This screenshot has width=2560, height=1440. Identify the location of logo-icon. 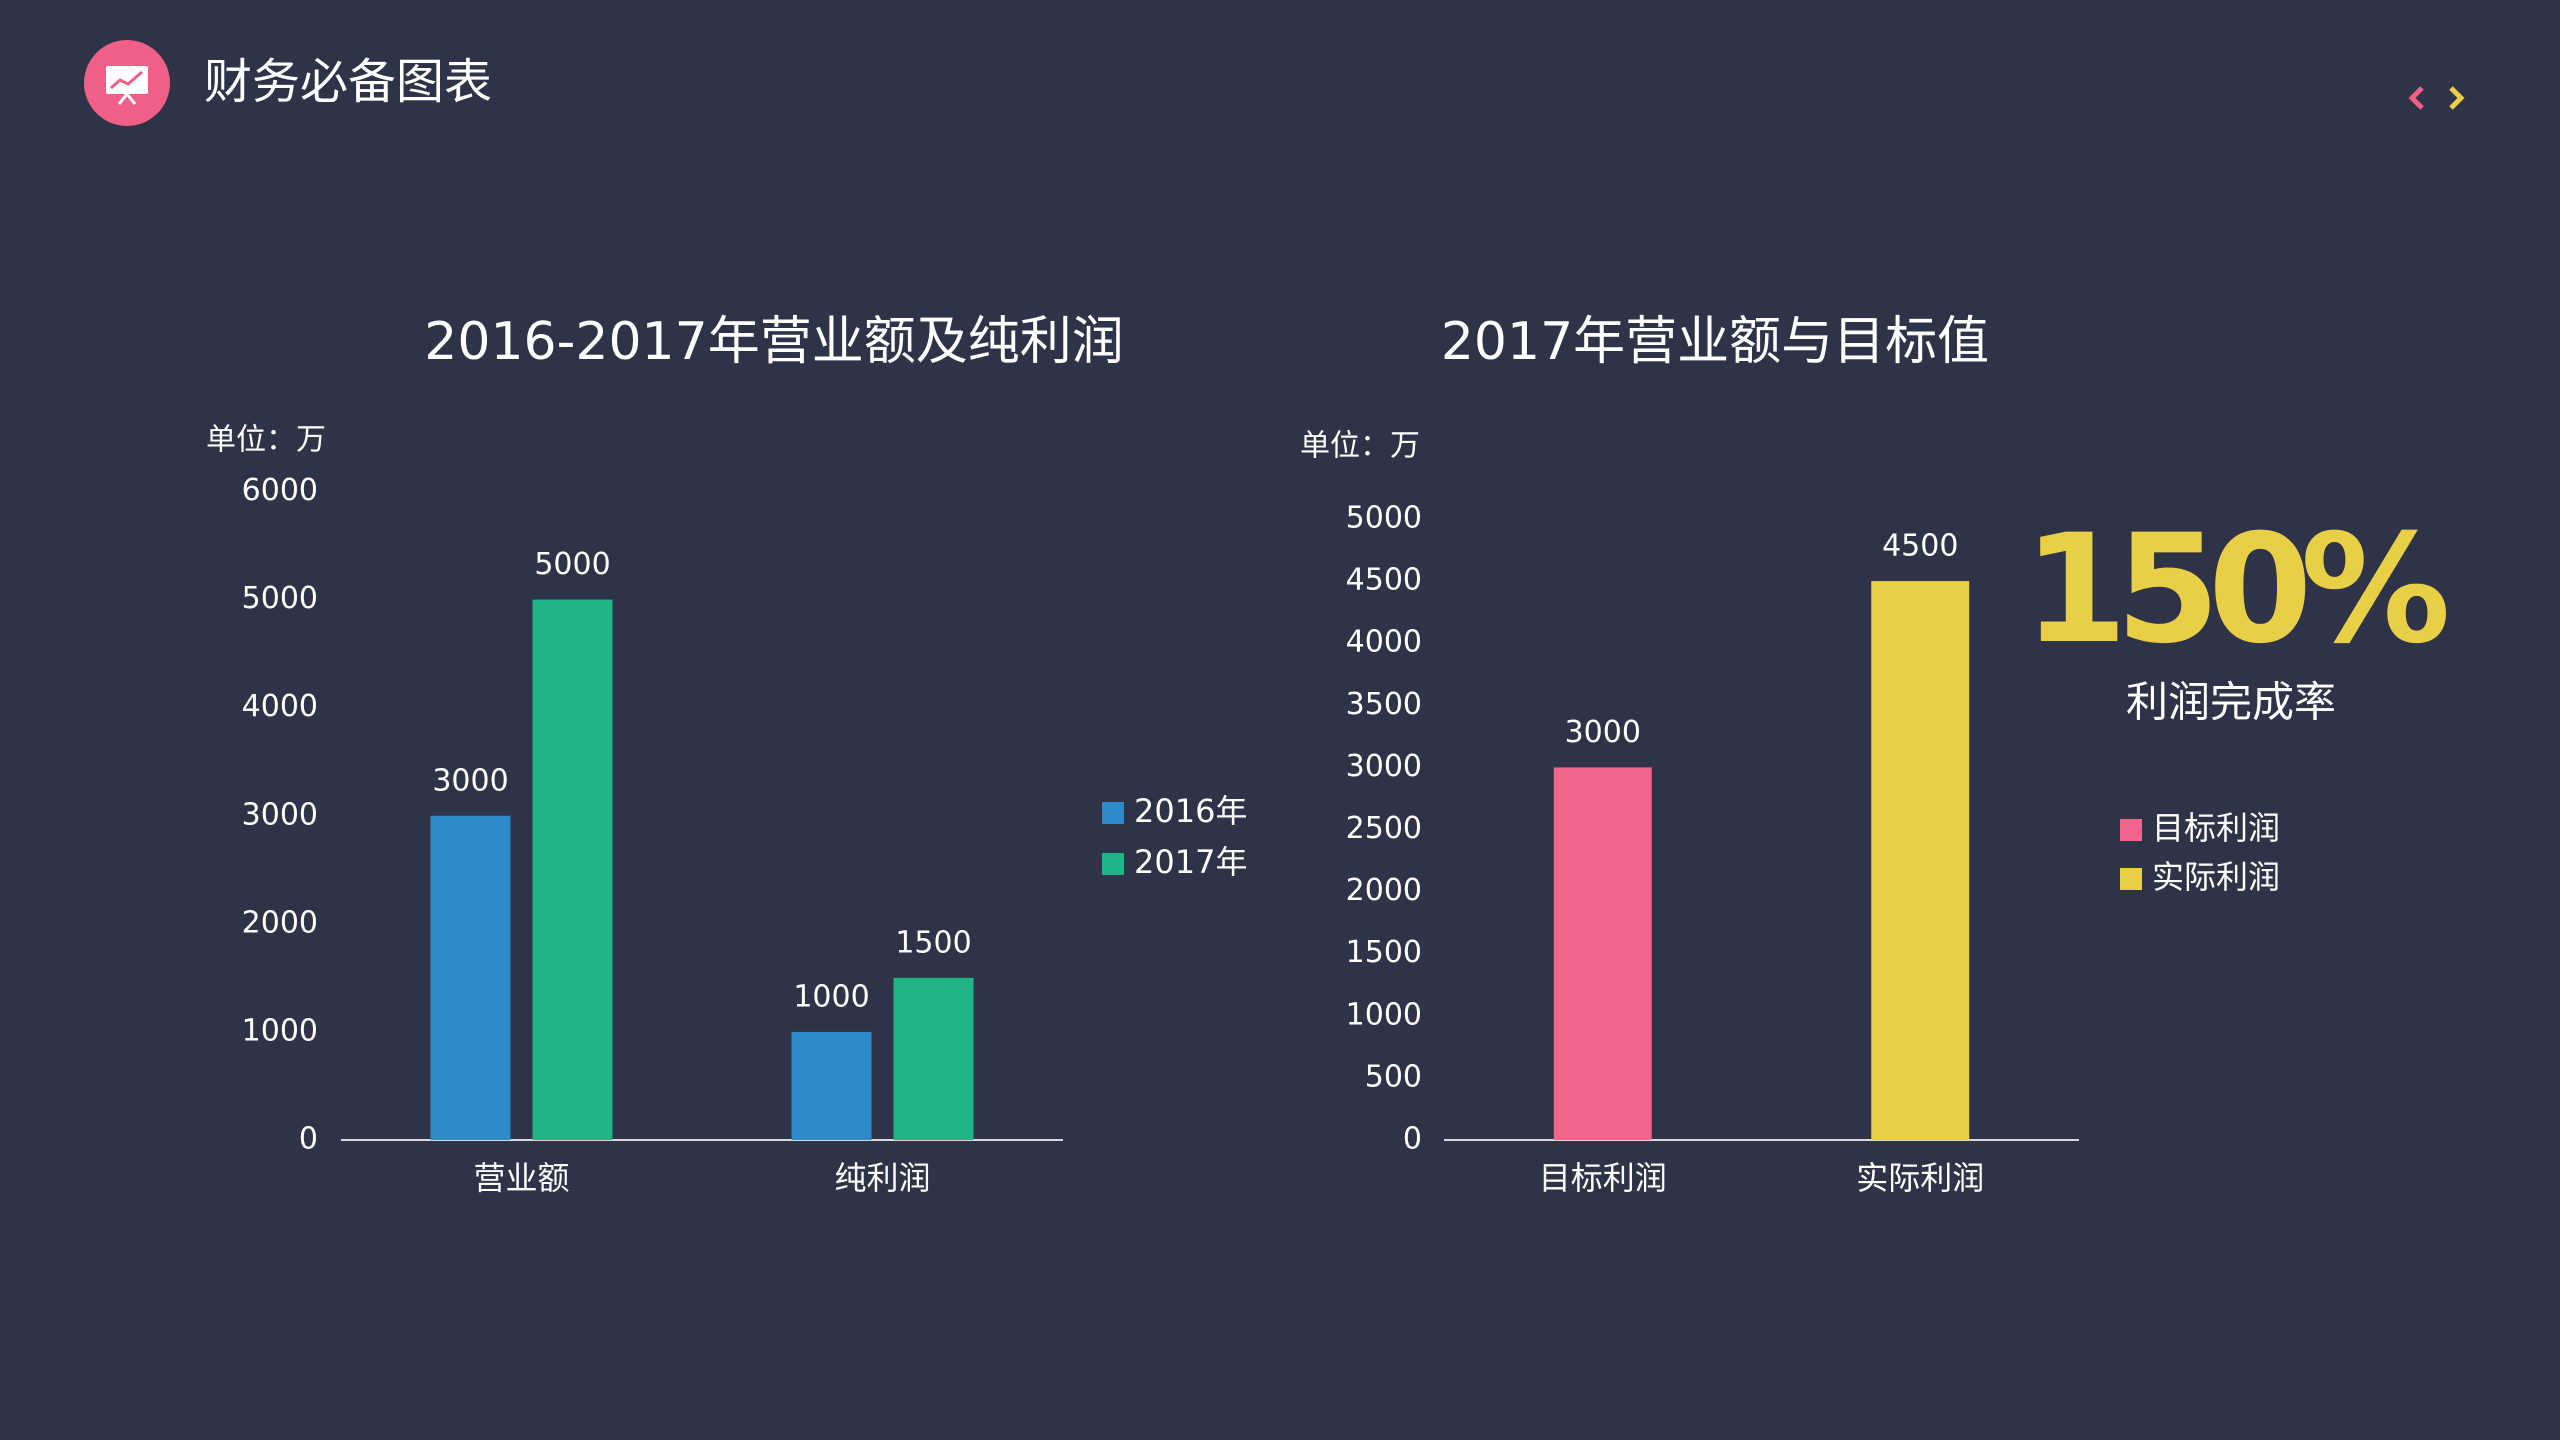
(127, 83).